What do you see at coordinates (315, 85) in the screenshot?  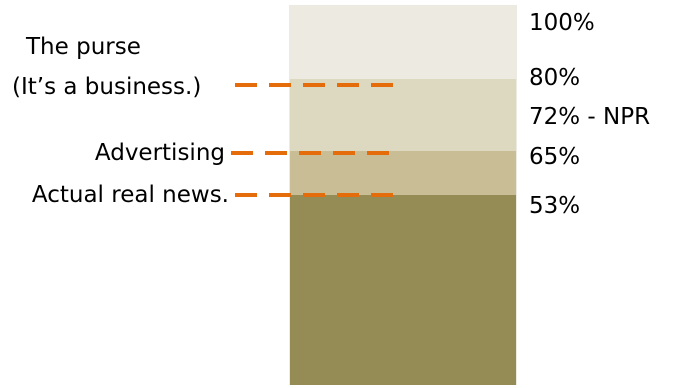 I see `leader-line-purse` at bounding box center [315, 85].